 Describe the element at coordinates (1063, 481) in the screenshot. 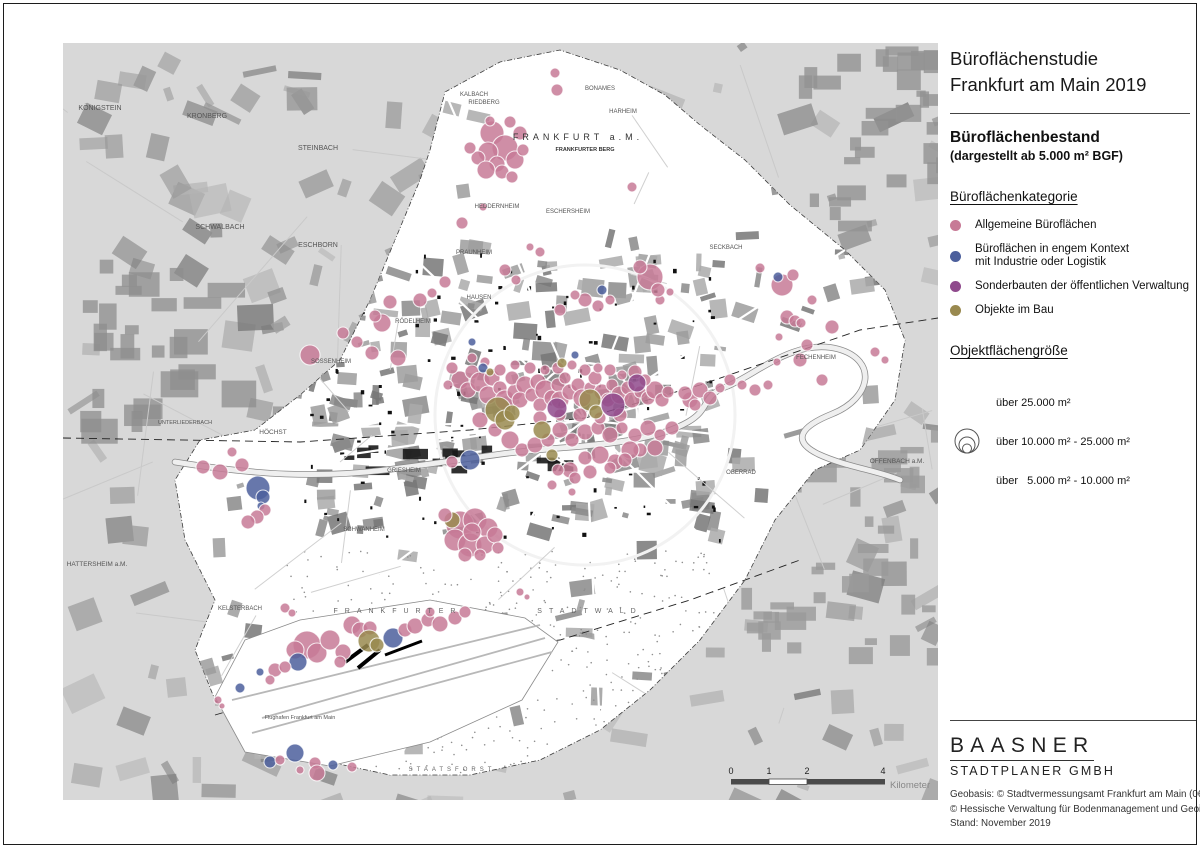

I see `size-label-small: über 5.000 m² - 10.000 m²` at that location.